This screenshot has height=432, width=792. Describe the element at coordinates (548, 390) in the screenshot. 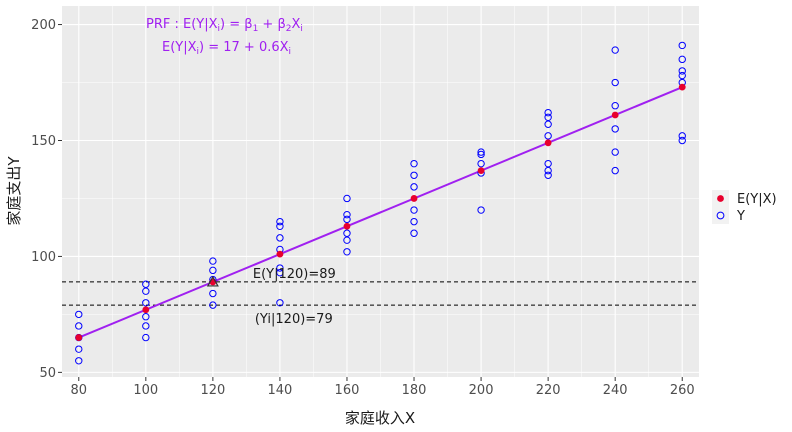

I see `x-tick-label: 220` at that location.